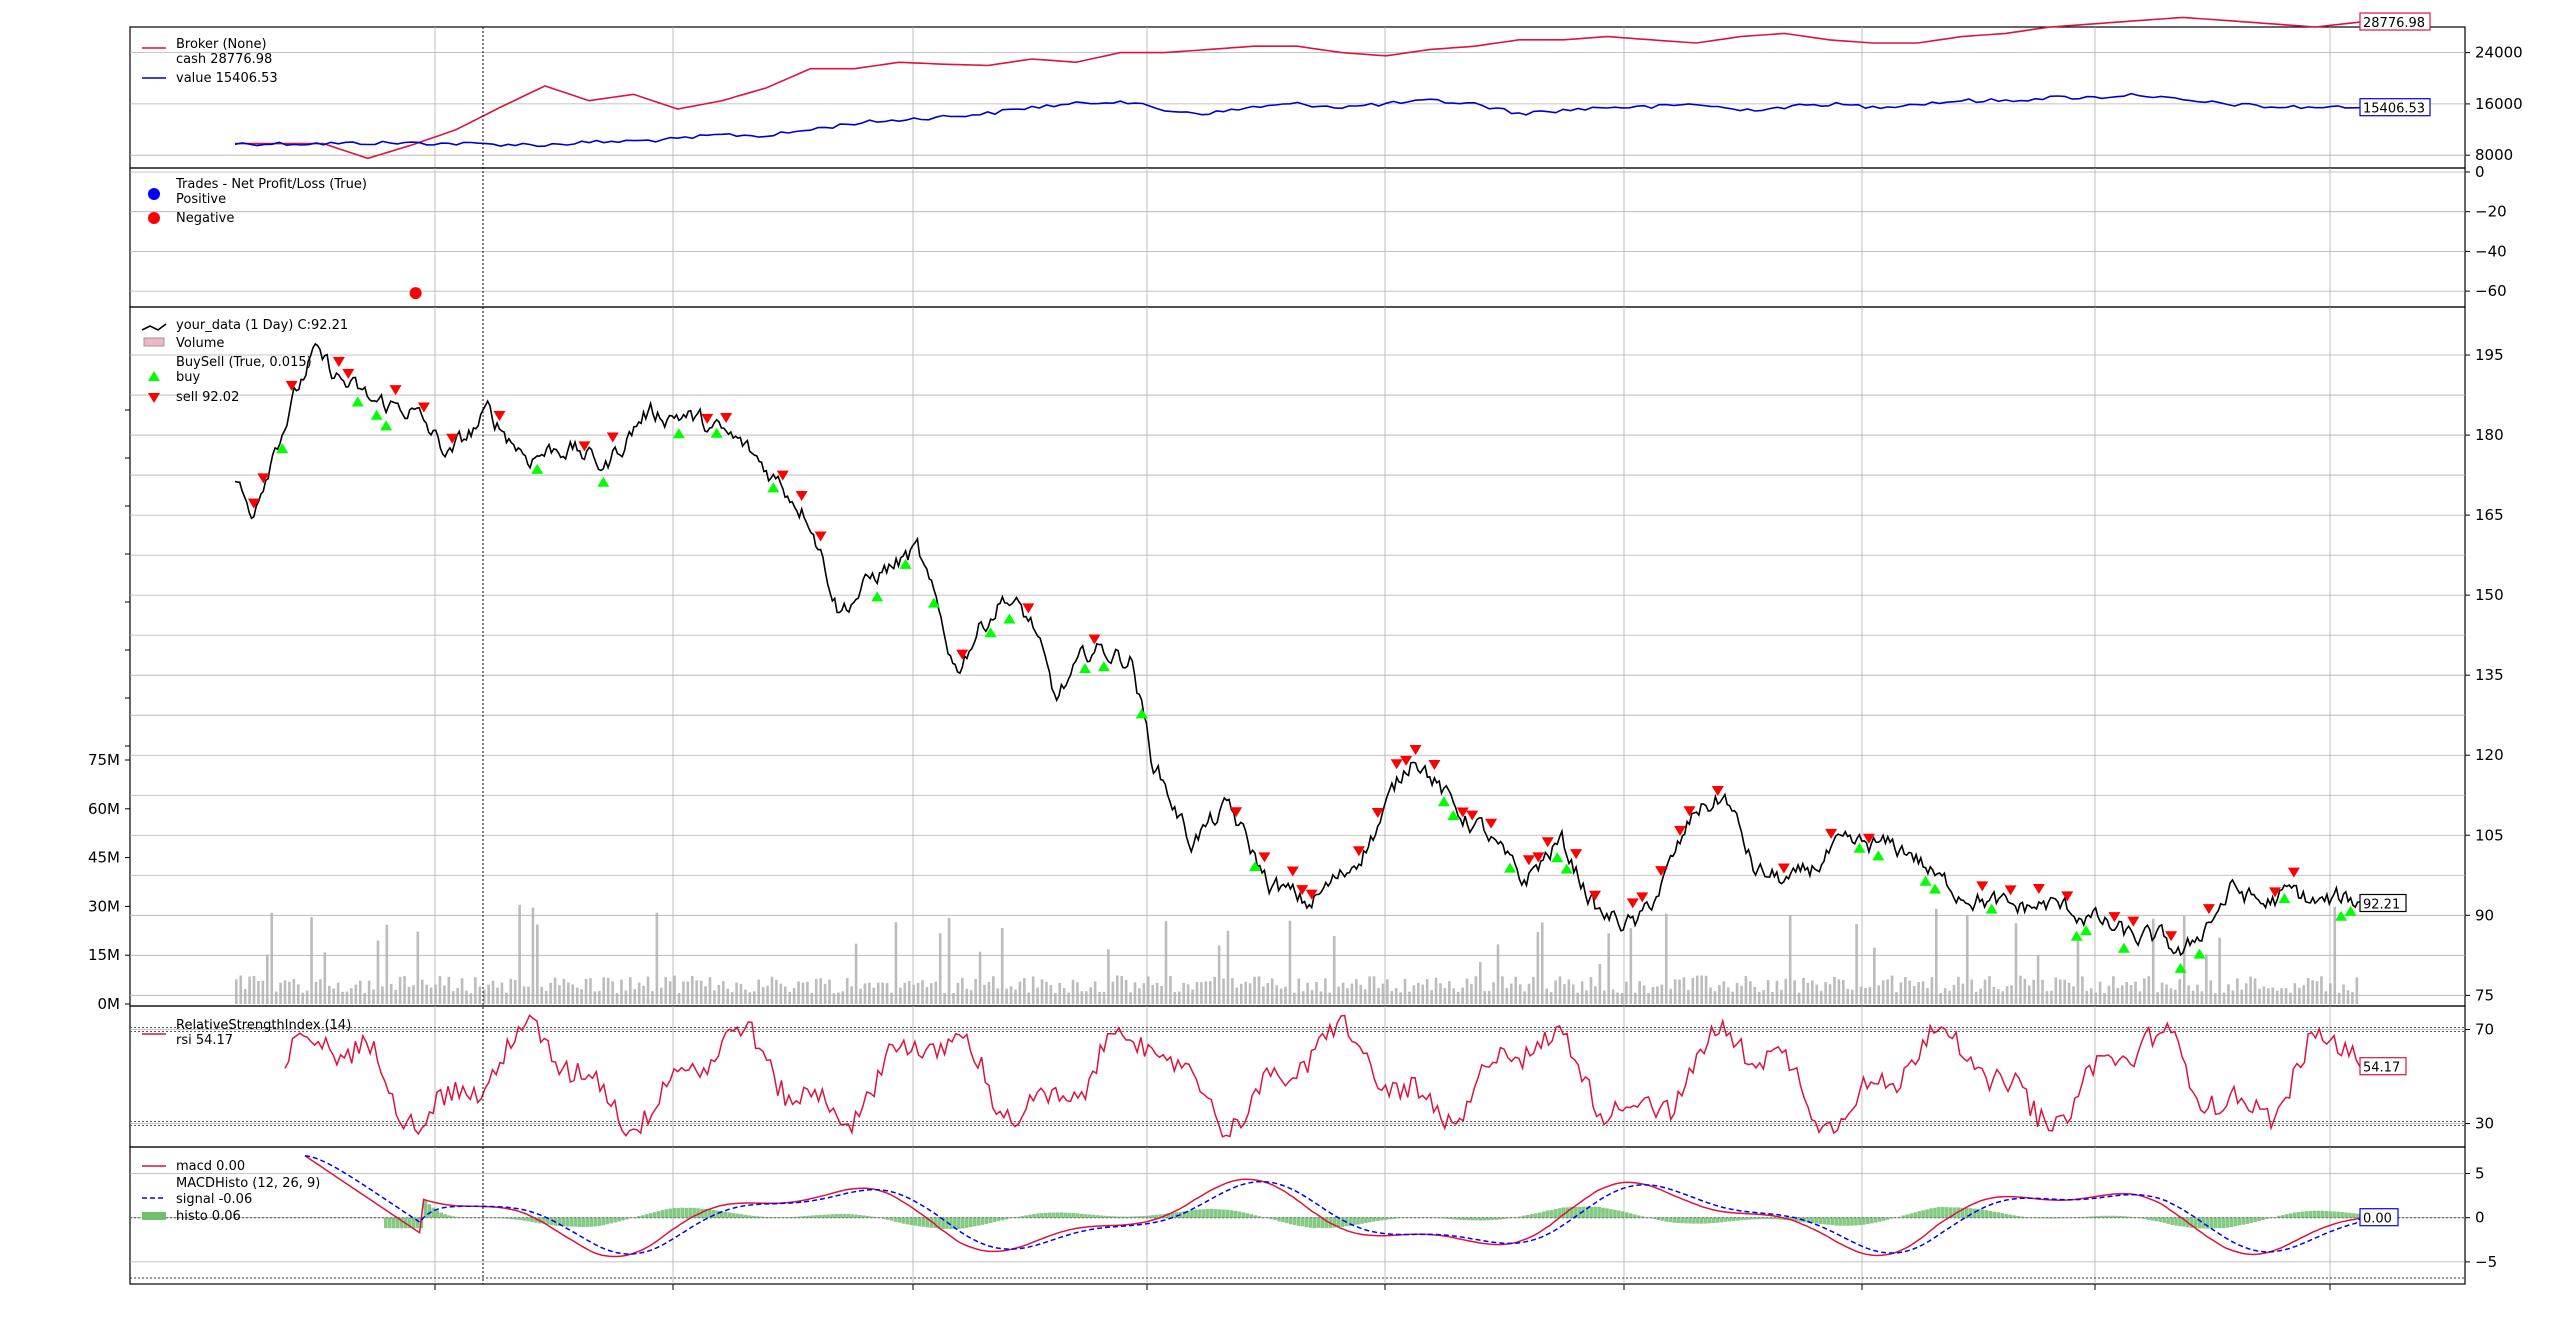 Image resolution: width=2560 pixels, height=1335 pixels. What do you see at coordinates (2377, 1219) in the screenshot?
I see `macd-last: 0.00` at bounding box center [2377, 1219].